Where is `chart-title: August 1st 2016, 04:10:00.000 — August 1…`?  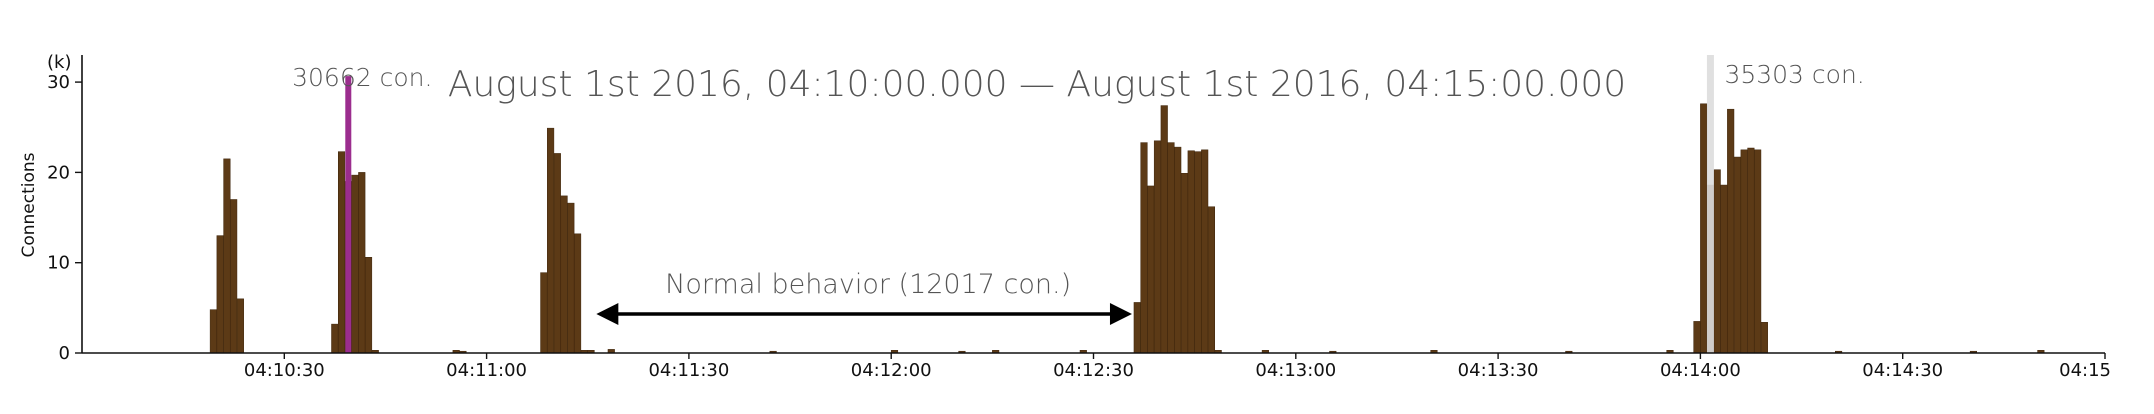 chart-title: August 1st 2016, 04:10:00.000 — August 1… is located at coordinates (1037, 84).